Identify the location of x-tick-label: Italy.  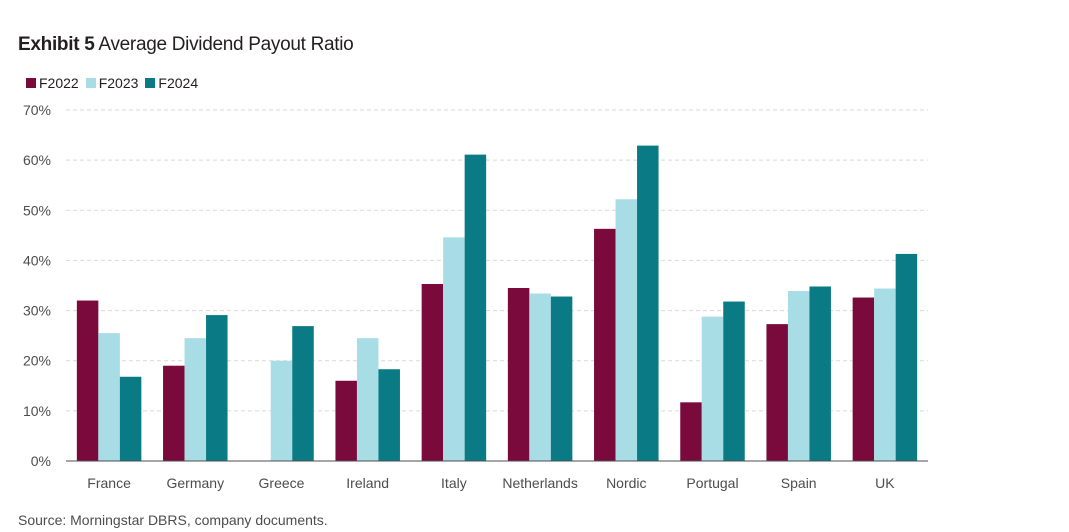
(454, 483).